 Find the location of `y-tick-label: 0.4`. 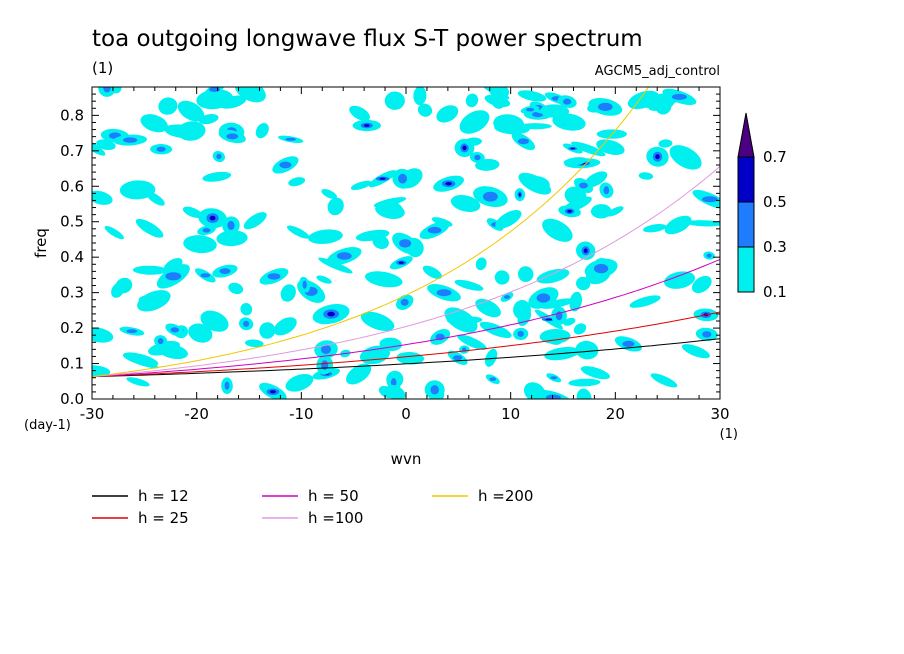

y-tick-label: 0.4 is located at coordinates (72, 257).